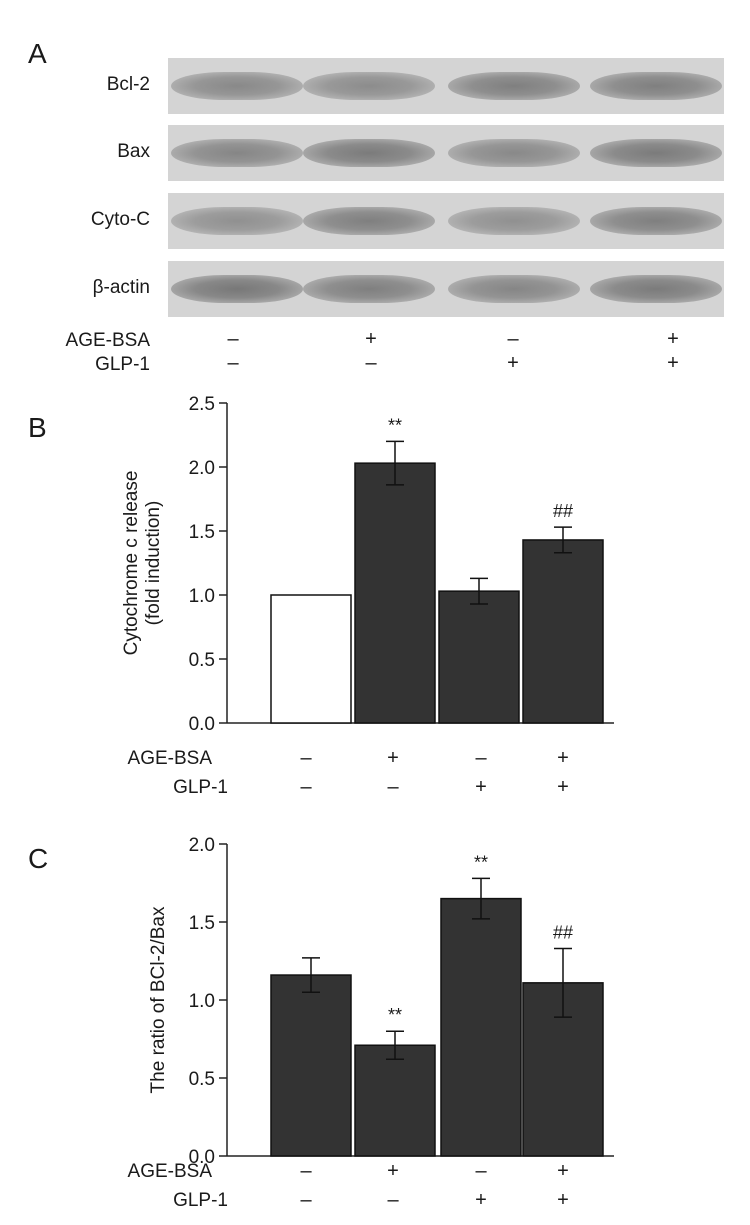 Image resolution: width=750 pixels, height=1225 pixels. Describe the element at coordinates (202, 404) in the screenshot. I see `y-tick-label: 2.5` at that location.